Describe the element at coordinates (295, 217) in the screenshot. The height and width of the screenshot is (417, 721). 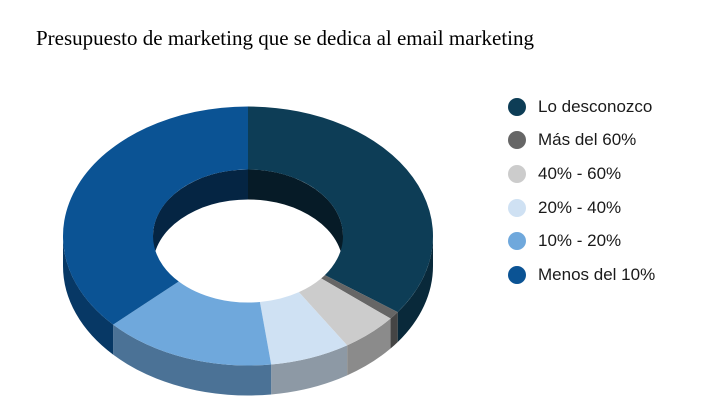
I see `inner-wall-lo-desconozco` at that location.